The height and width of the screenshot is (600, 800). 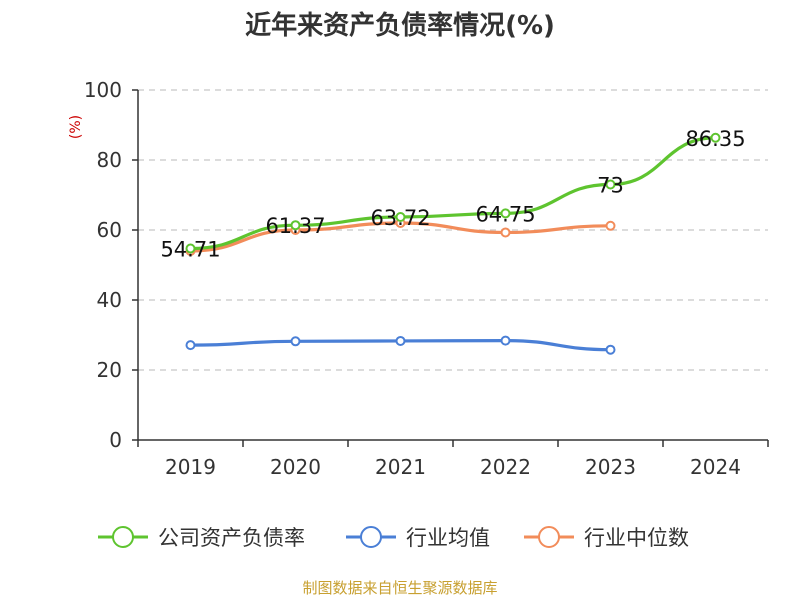 What do you see at coordinates (109, 300) in the screenshot?
I see `y-tick-label: 40` at bounding box center [109, 300].